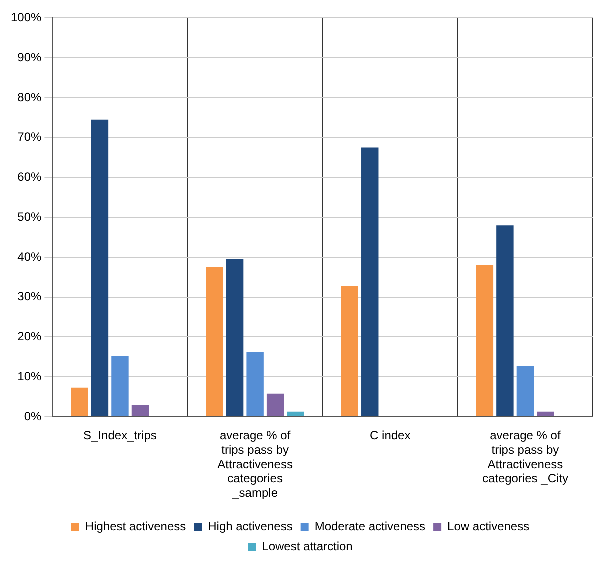  I want to click on y-tick-label: 20%, so click(30, 337).